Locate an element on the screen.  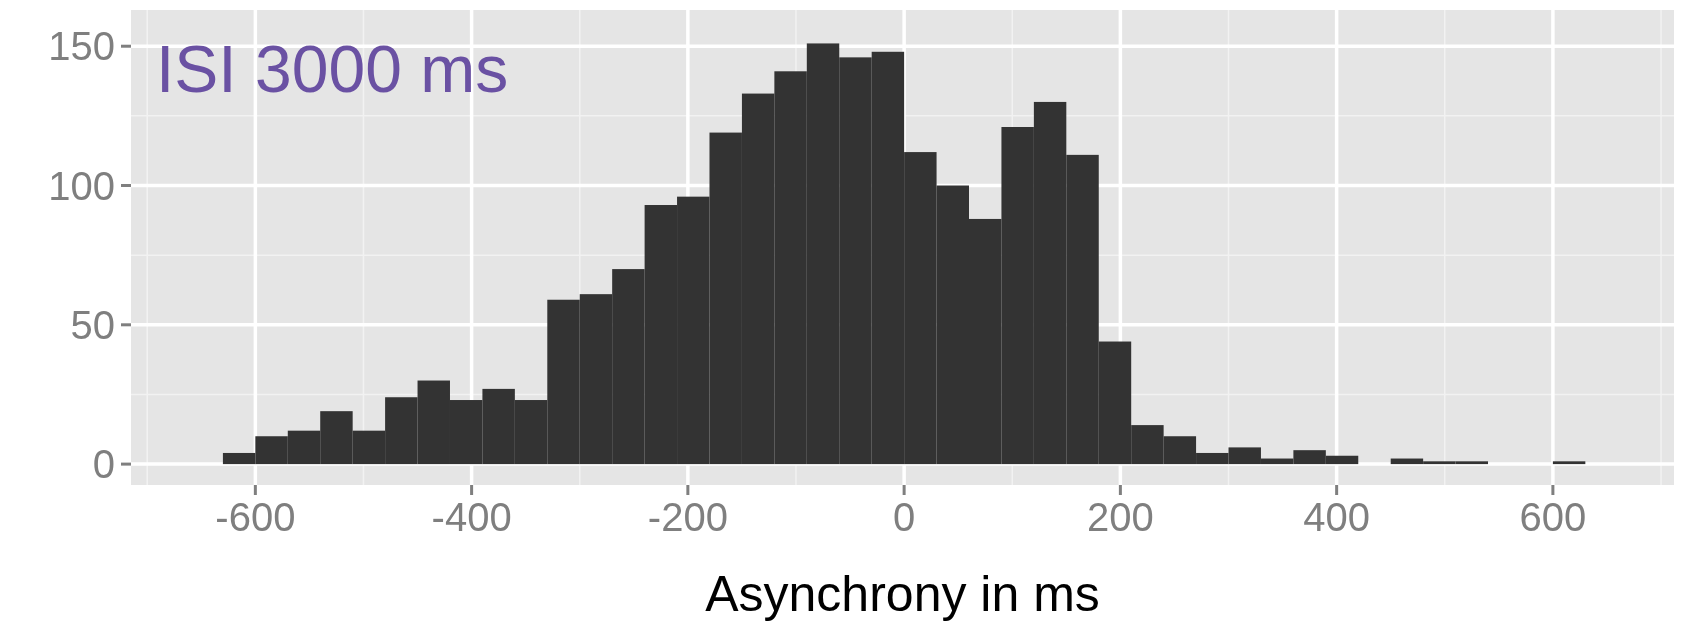
y-tick-label: 0 is located at coordinates (103, 464).